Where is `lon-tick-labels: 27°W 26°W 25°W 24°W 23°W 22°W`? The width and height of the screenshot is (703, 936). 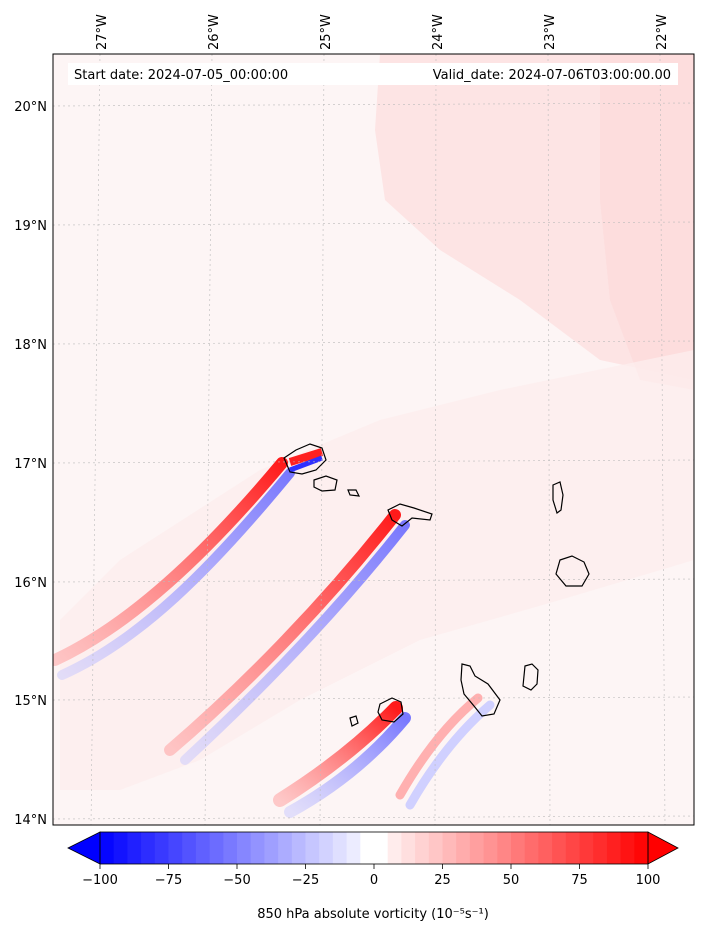 lon-tick-labels: 27°W 26°W 25°W 24°W 23°W 22°W is located at coordinates (382, 32).